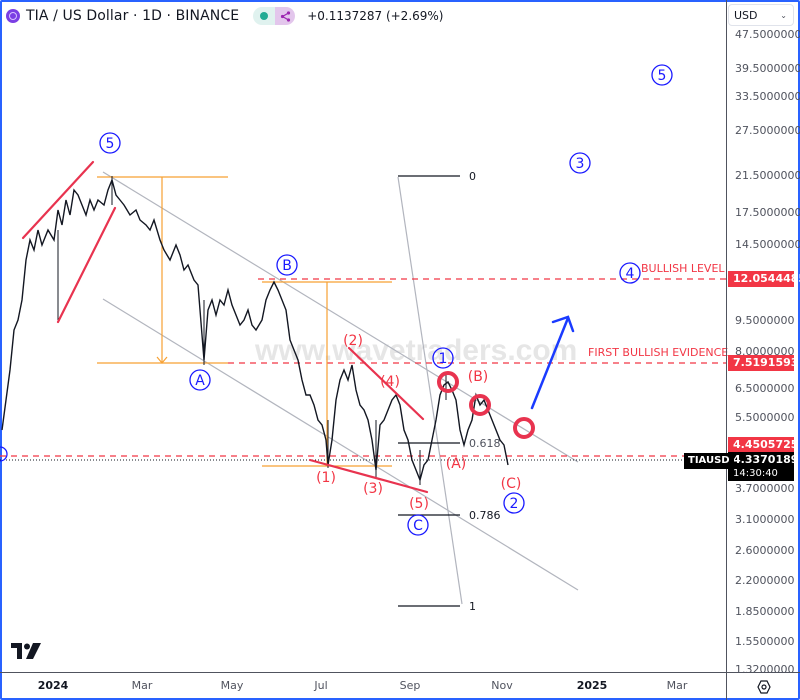 Image resolution: width=800 pixels, height=700 pixels. I want to click on market-open-icon, so click(264, 16).